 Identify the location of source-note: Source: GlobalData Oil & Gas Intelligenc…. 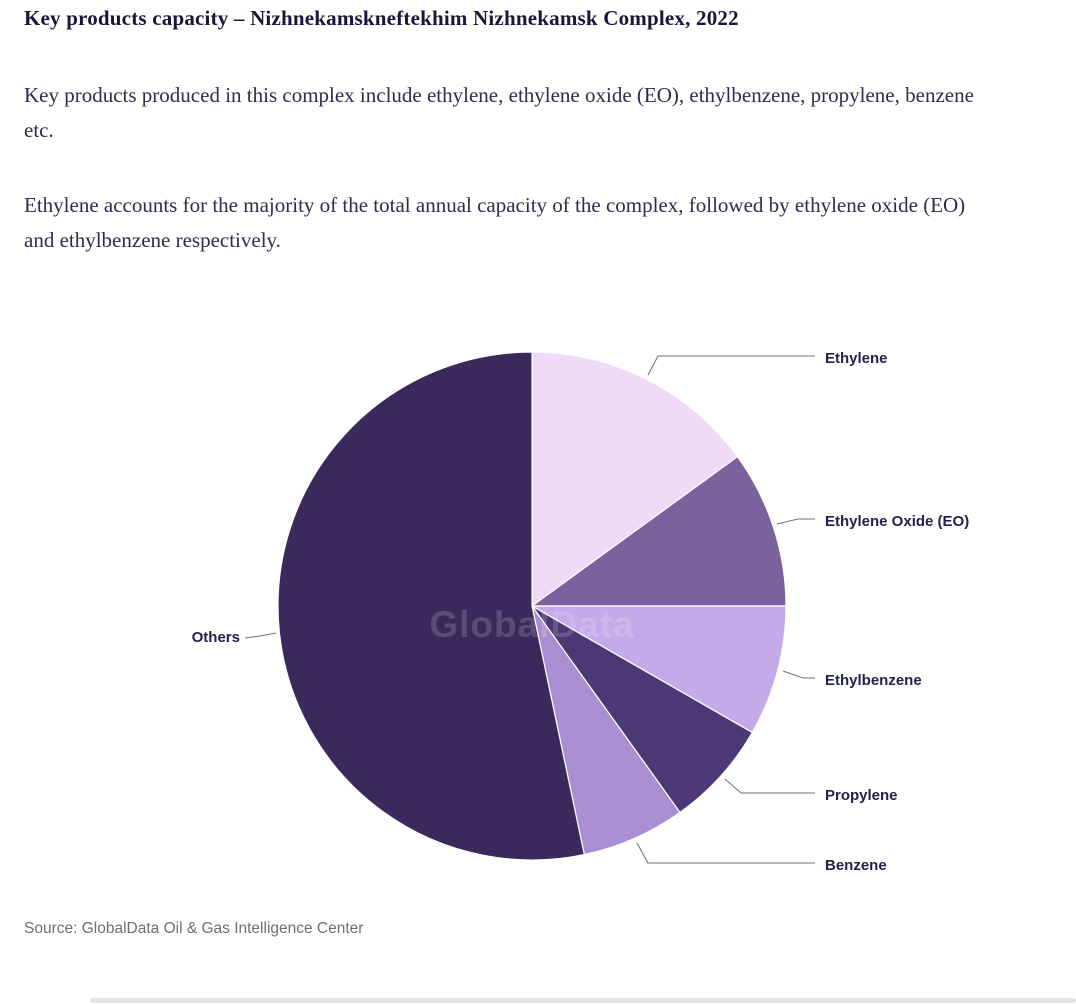
(194, 928).